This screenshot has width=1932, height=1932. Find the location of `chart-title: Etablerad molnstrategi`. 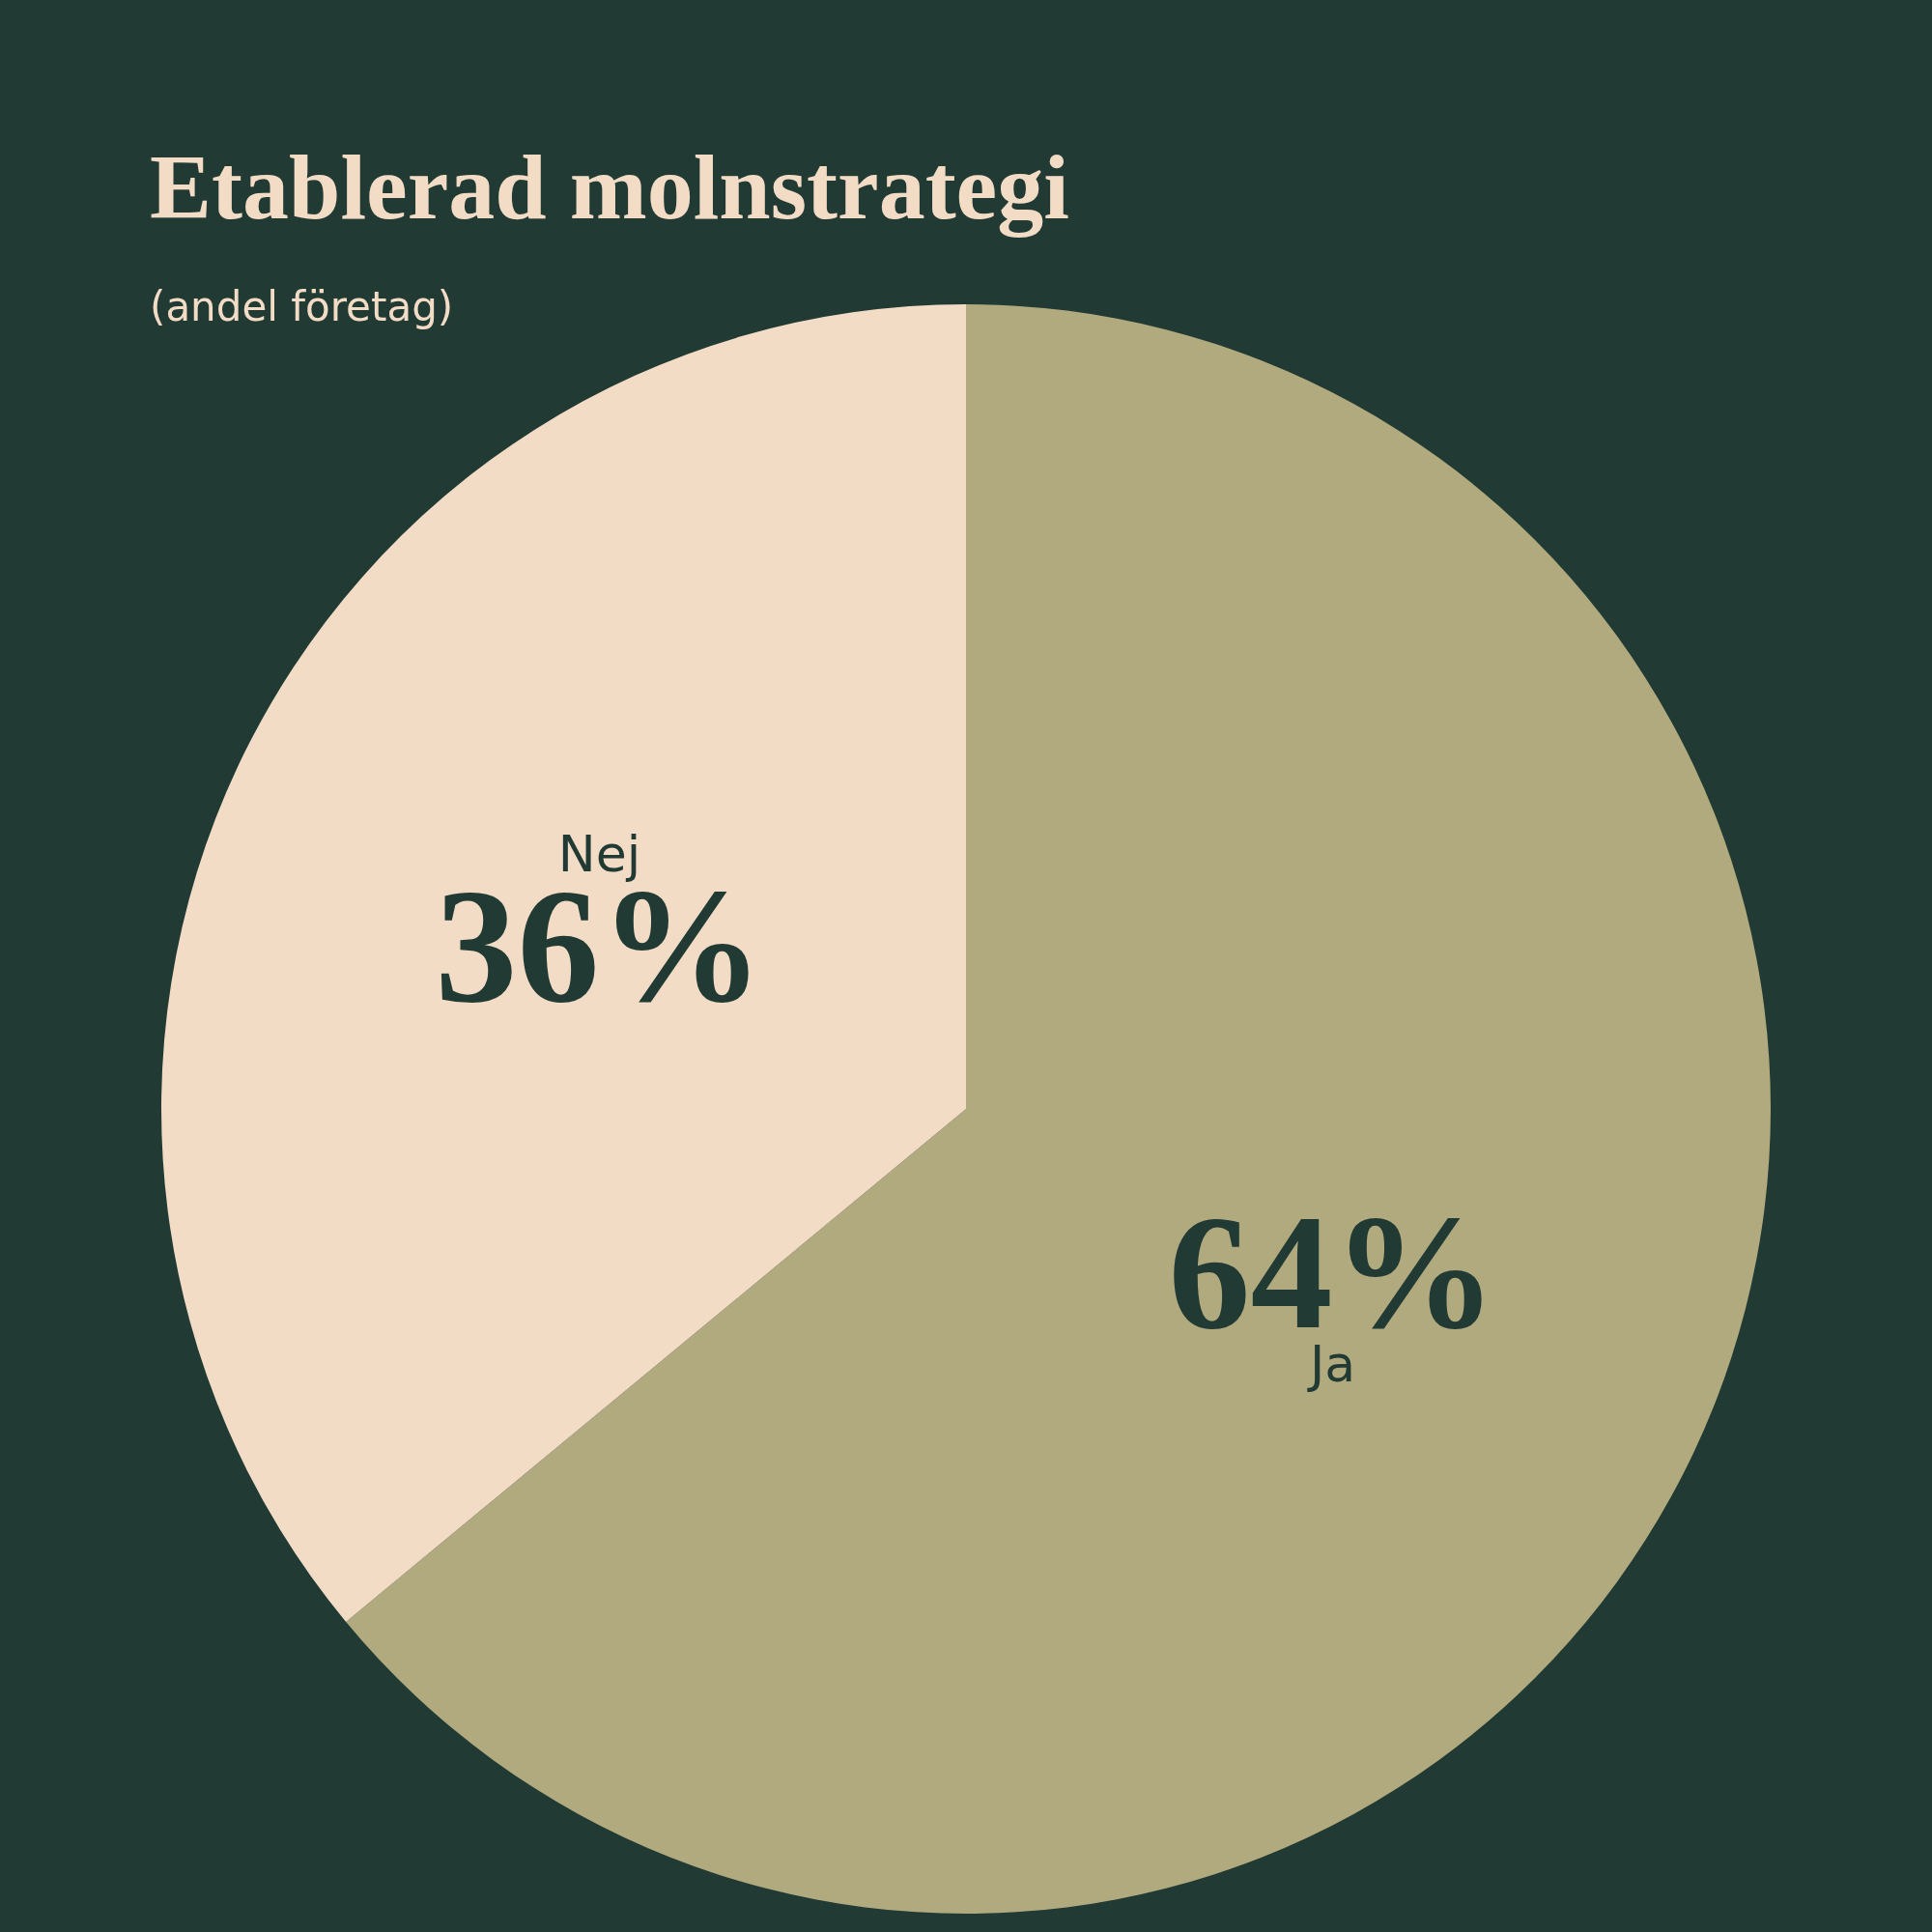

chart-title: Etablerad molnstrategi is located at coordinates (609, 186).